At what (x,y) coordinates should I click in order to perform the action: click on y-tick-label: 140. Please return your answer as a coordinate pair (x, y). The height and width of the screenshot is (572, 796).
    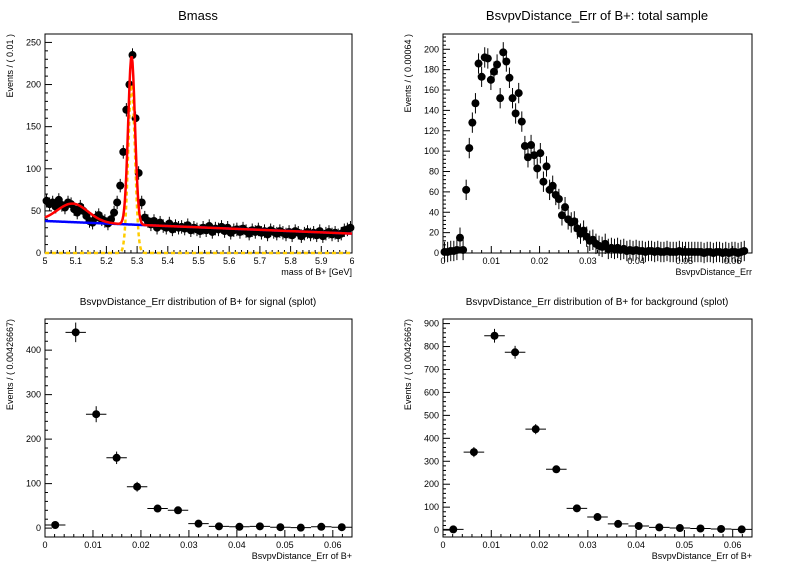
    Looking at the image, I should click on (431, 110).